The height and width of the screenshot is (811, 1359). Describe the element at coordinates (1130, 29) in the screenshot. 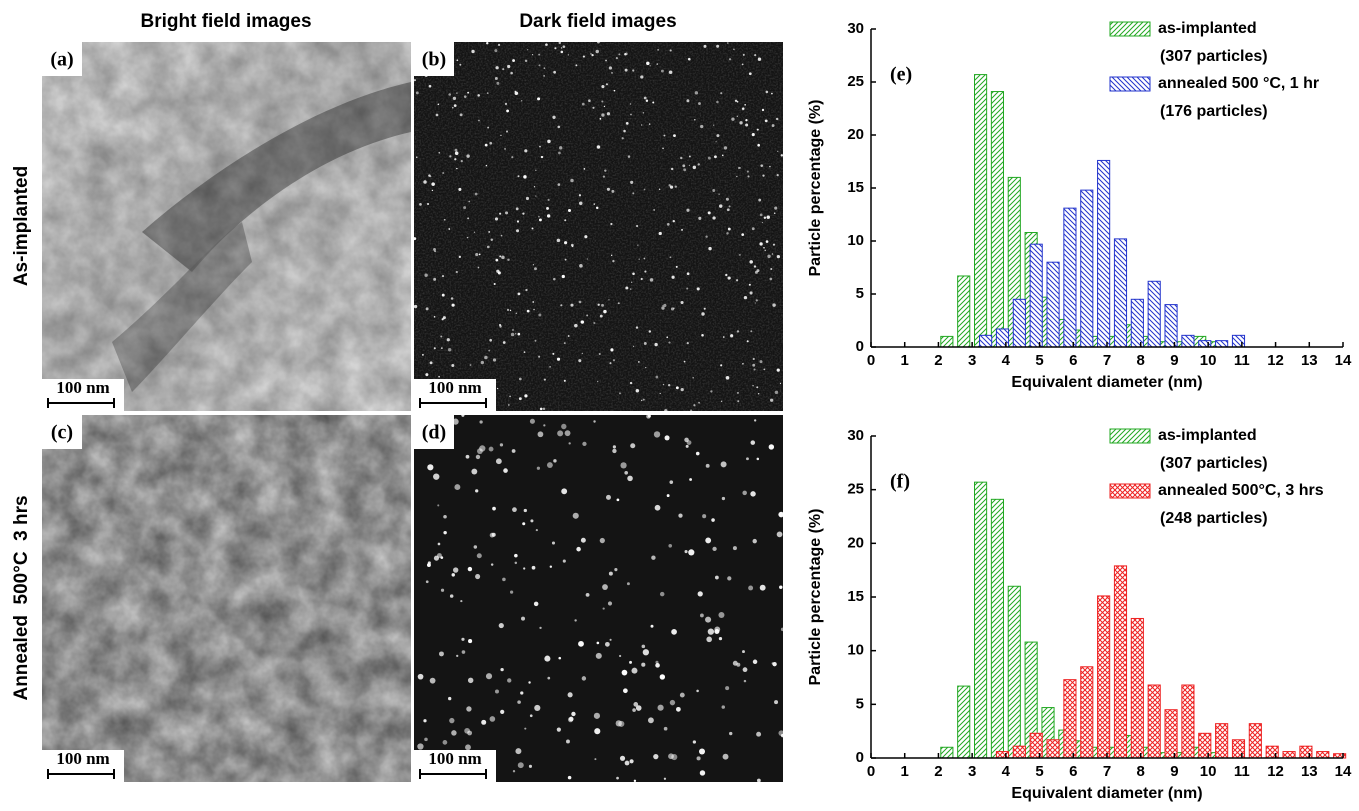

I see `legend-swatch` at that location.